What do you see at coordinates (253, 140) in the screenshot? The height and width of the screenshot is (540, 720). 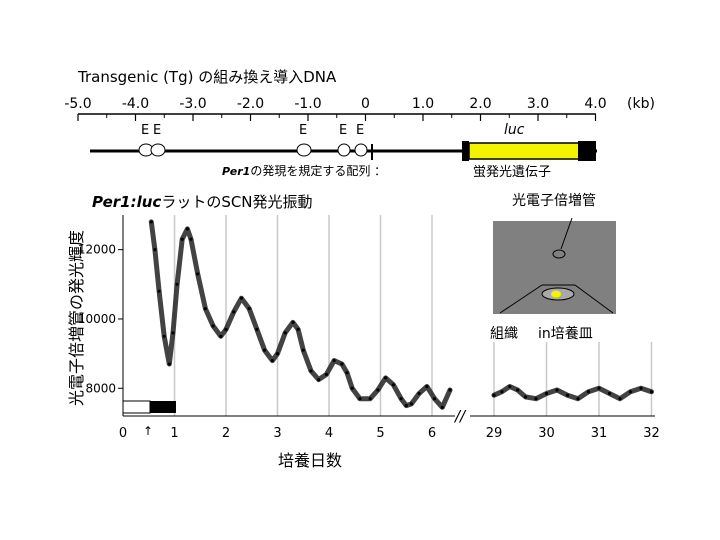 I see `e-sites: E E E E E` at bounding box center [253, 140].